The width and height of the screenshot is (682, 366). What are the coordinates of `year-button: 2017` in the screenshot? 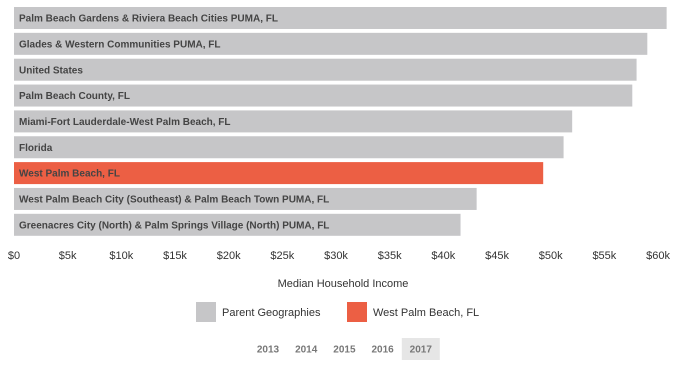 It's located at (421, 350).